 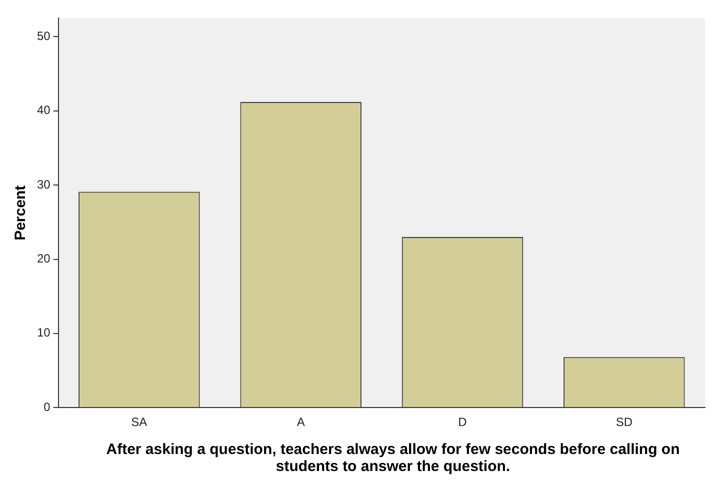 I want to click on y-tick-label: 50, so click(x=43, y=36).